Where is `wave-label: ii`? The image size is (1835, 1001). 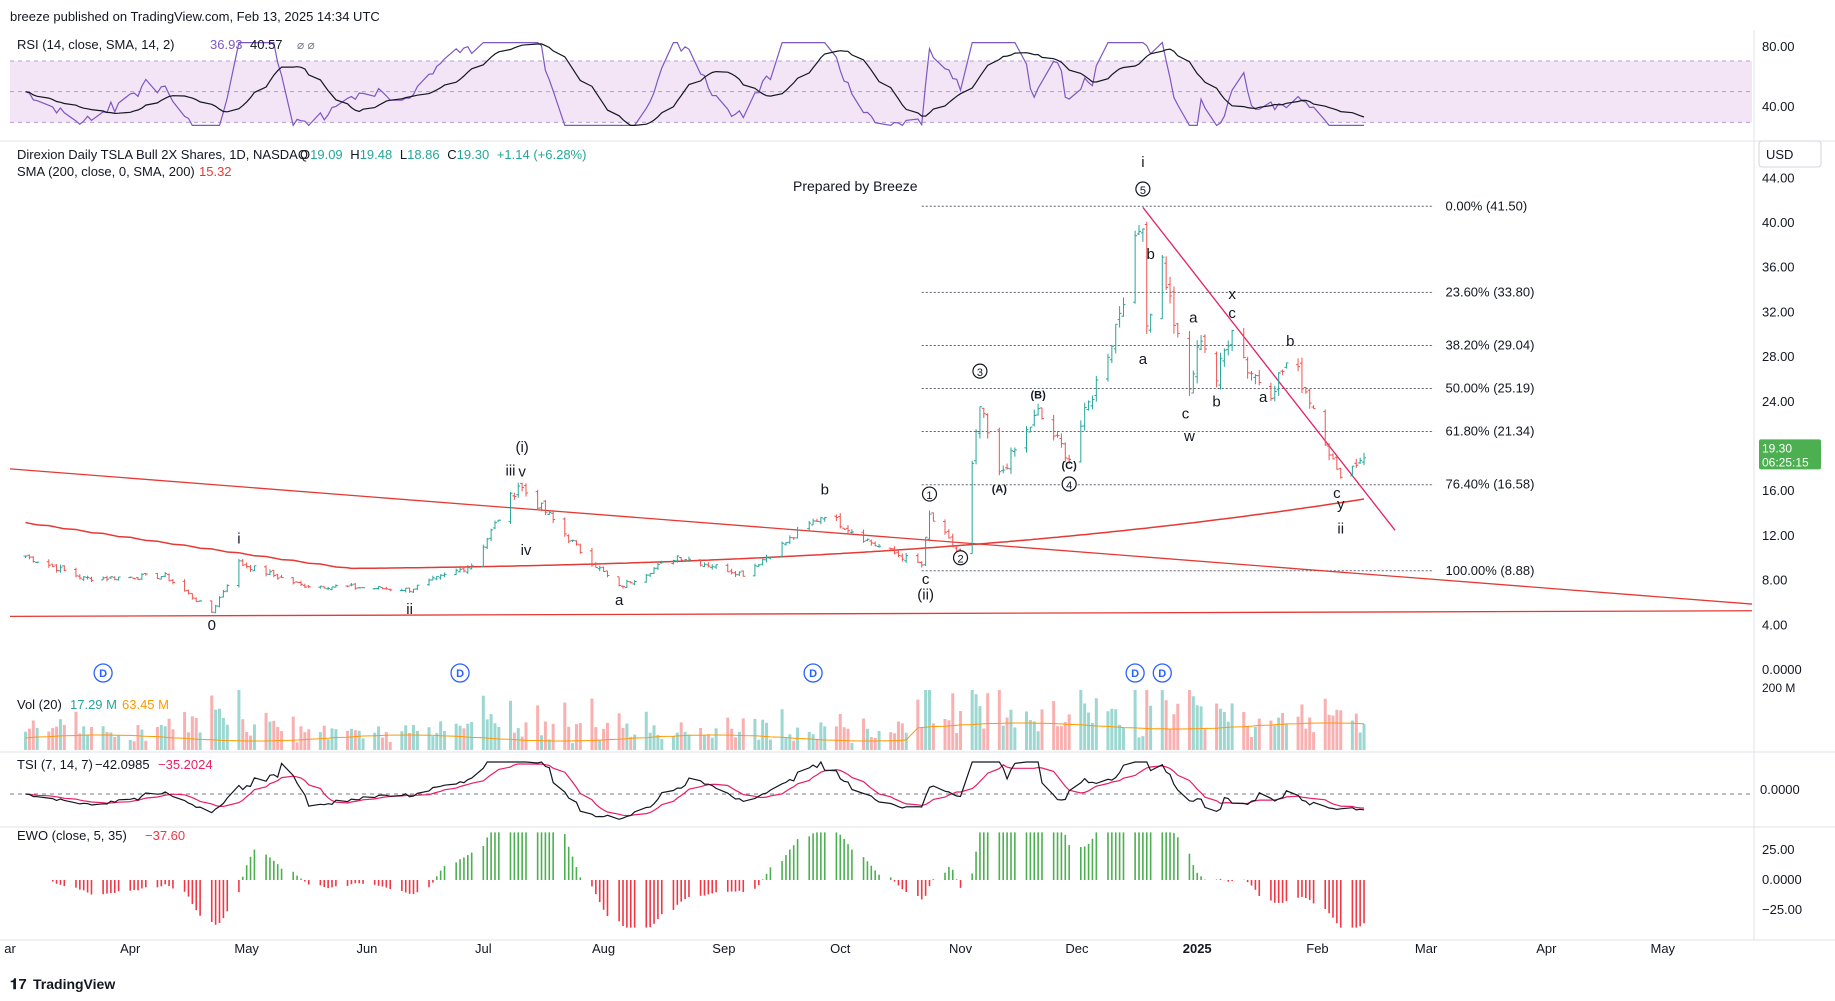
wave-label: ii is located at coordinates (409, 609).